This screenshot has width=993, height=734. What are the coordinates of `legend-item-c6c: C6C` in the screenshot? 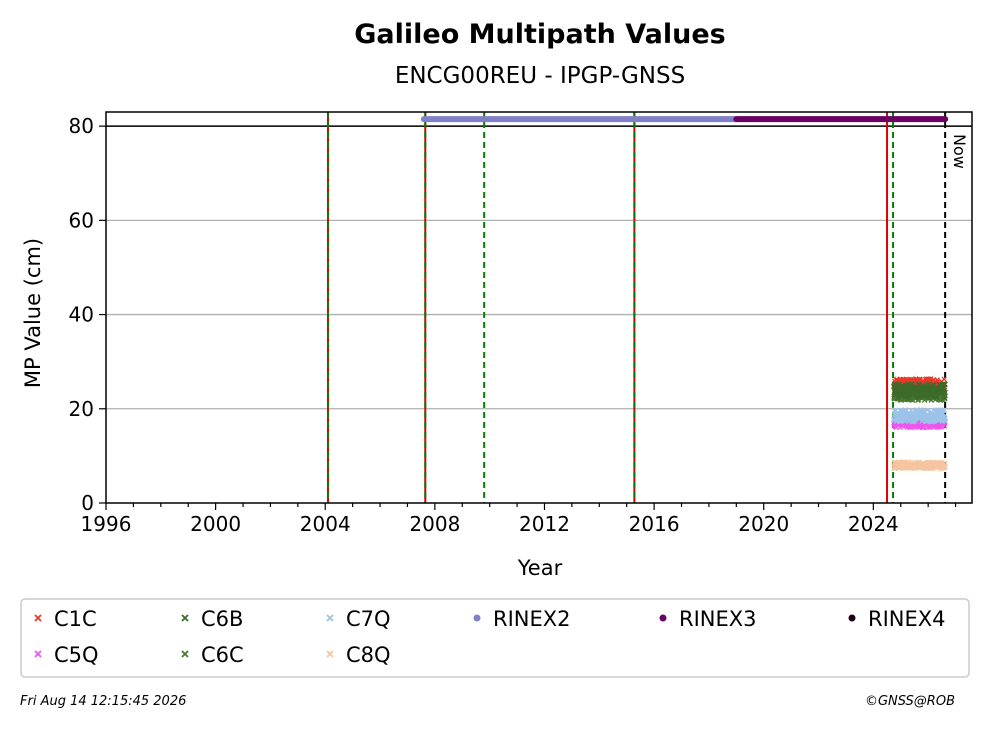 It's located at (212, 655).